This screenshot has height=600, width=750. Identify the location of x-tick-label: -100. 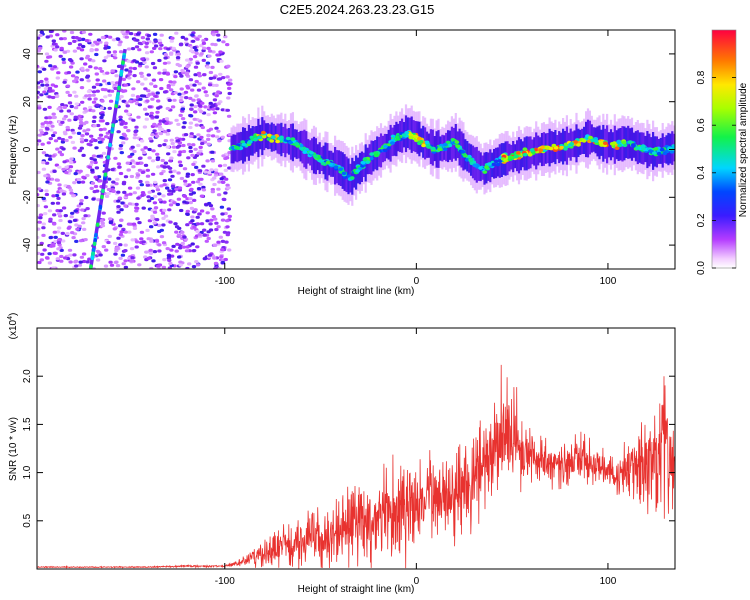
(225, 281).